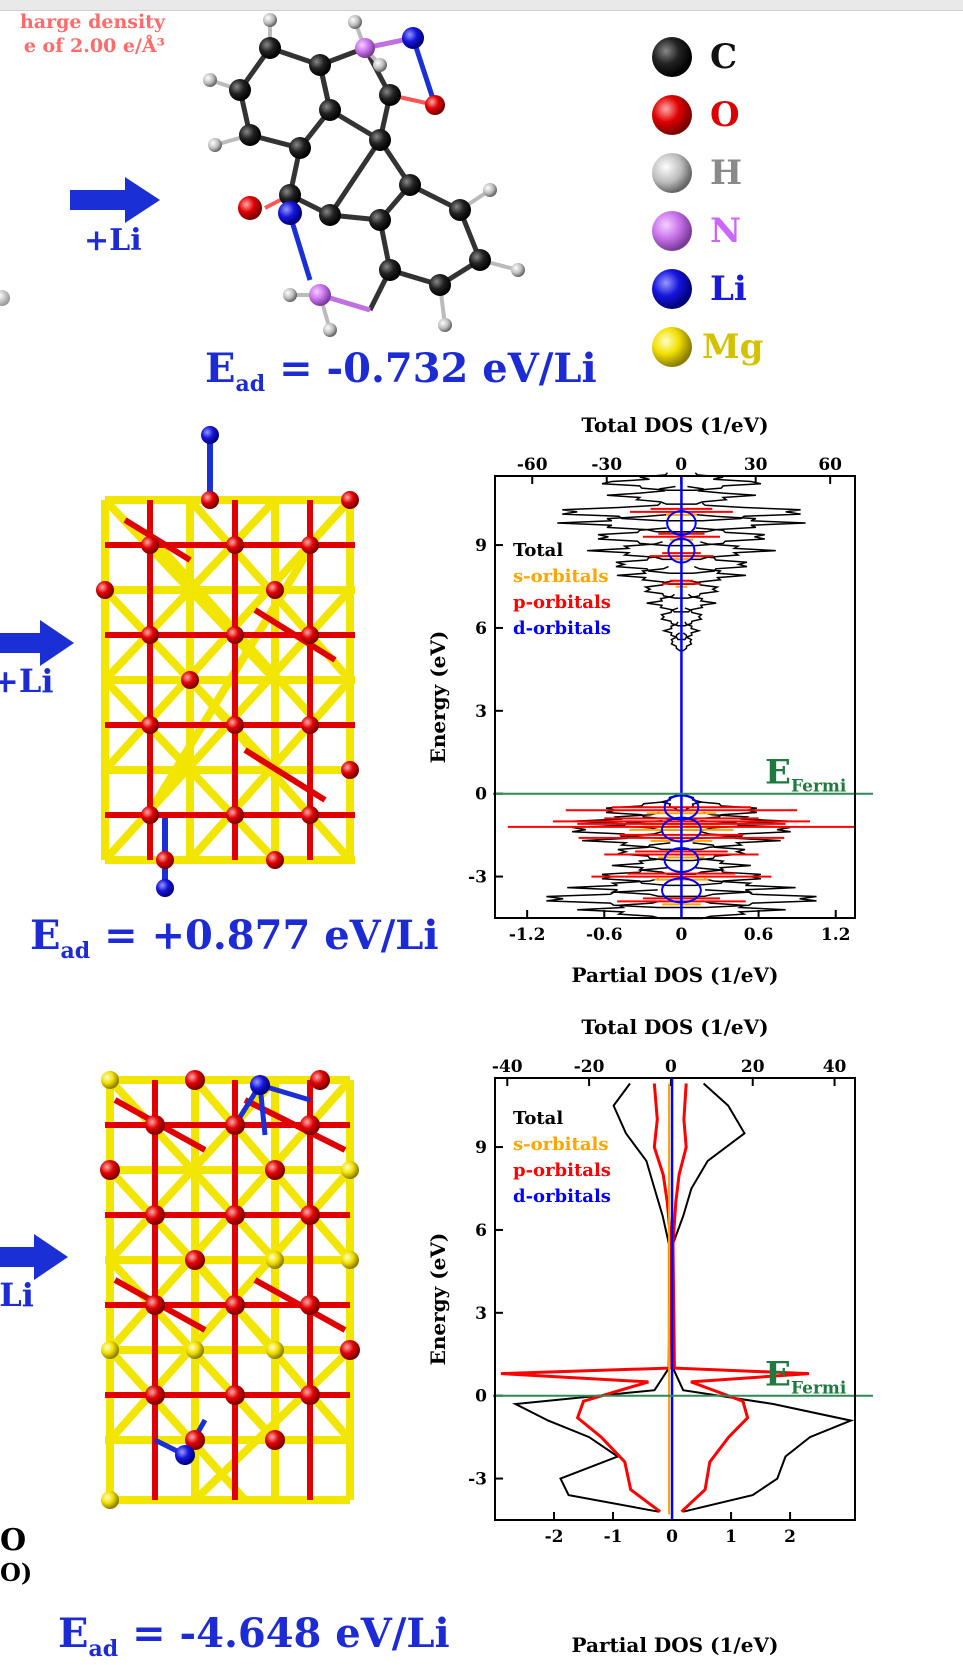 This screenshot has width=963, height=1665. I want to click on mgo-slab-structure-row2, so click(227, 661).